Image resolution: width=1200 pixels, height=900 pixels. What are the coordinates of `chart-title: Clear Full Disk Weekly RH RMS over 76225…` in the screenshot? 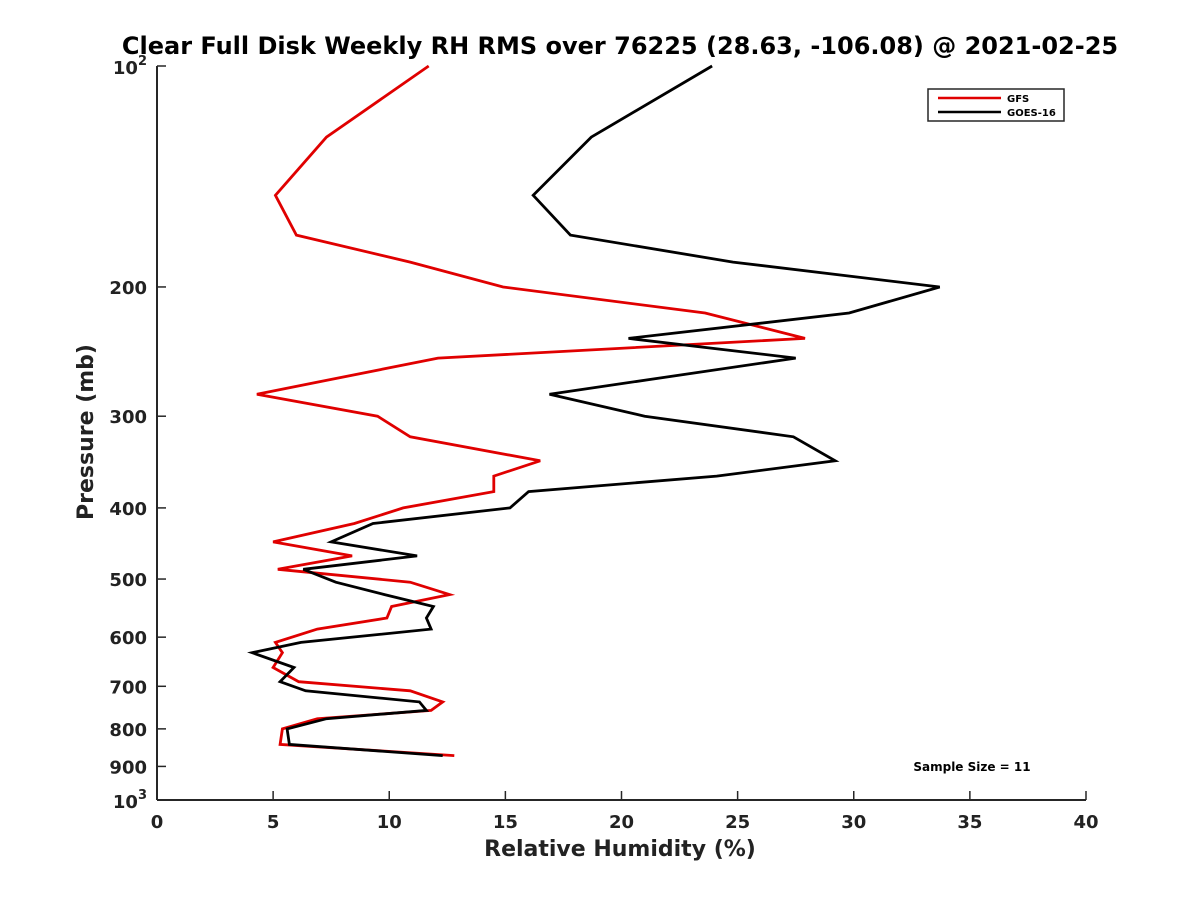 It's located at (620, 46).